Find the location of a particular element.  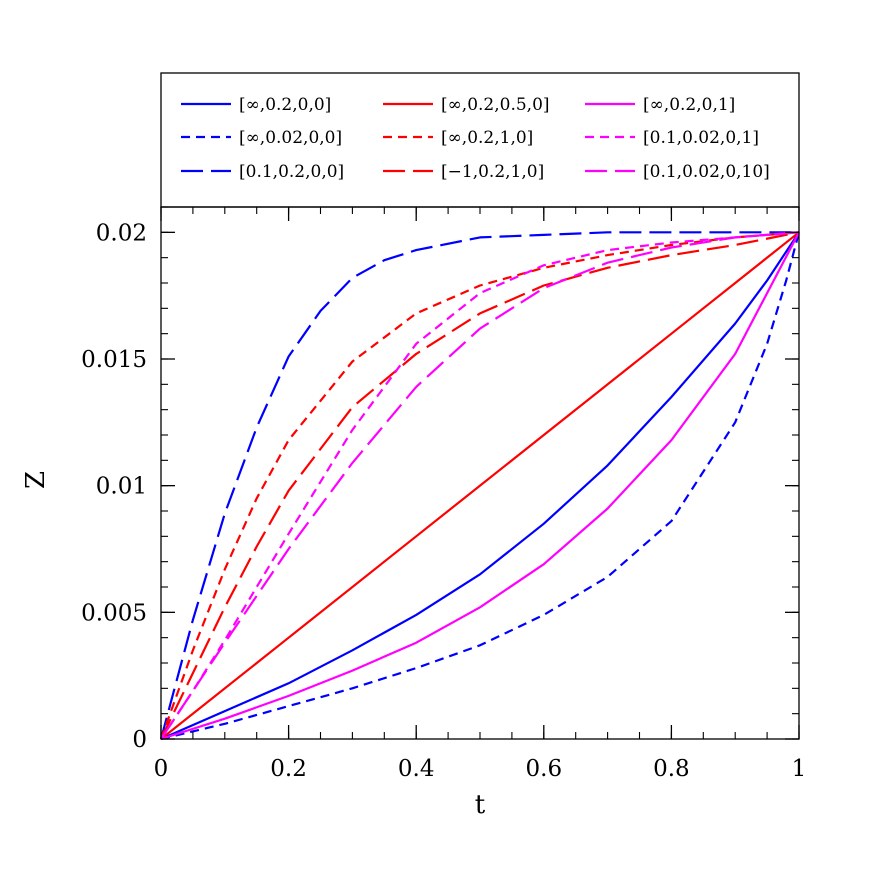

y-axis-title: Z is located at coordinates (36, 480).